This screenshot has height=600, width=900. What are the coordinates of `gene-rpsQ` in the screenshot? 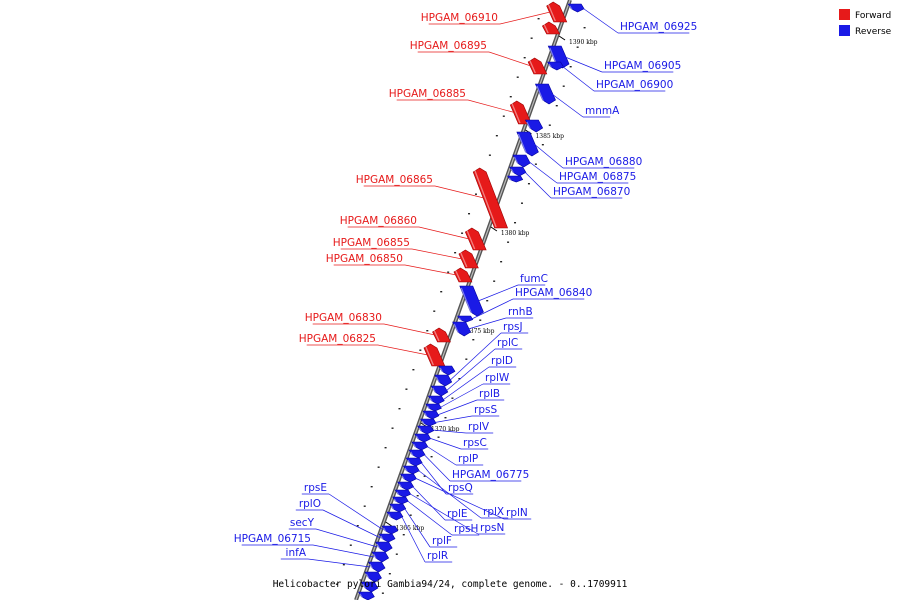 It's located at (414, 462).